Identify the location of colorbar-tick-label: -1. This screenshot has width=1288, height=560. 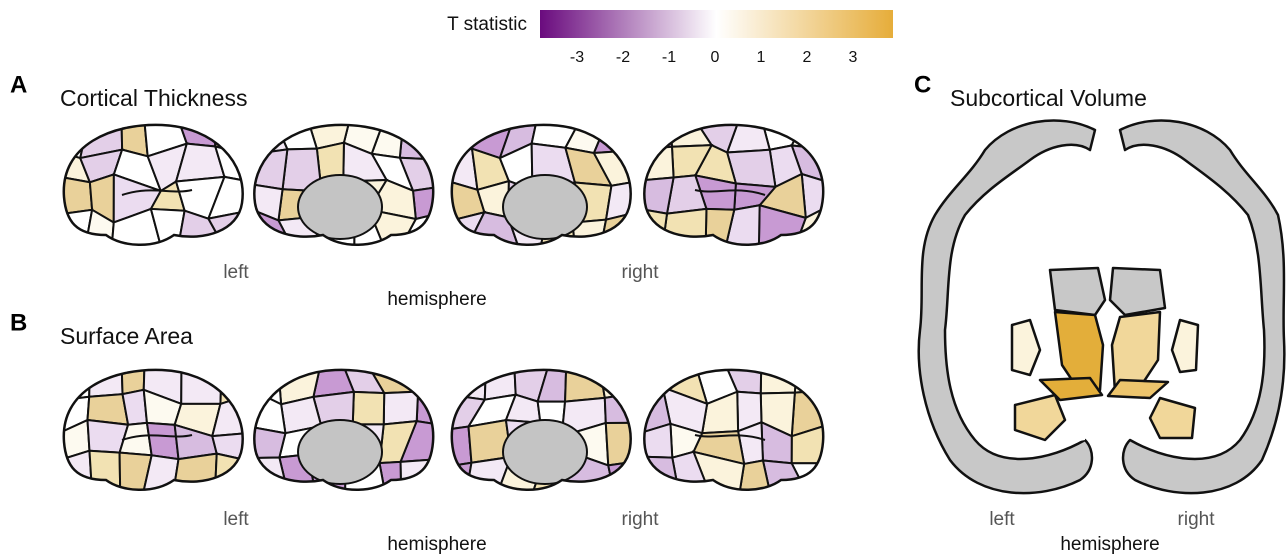
(669, 57).